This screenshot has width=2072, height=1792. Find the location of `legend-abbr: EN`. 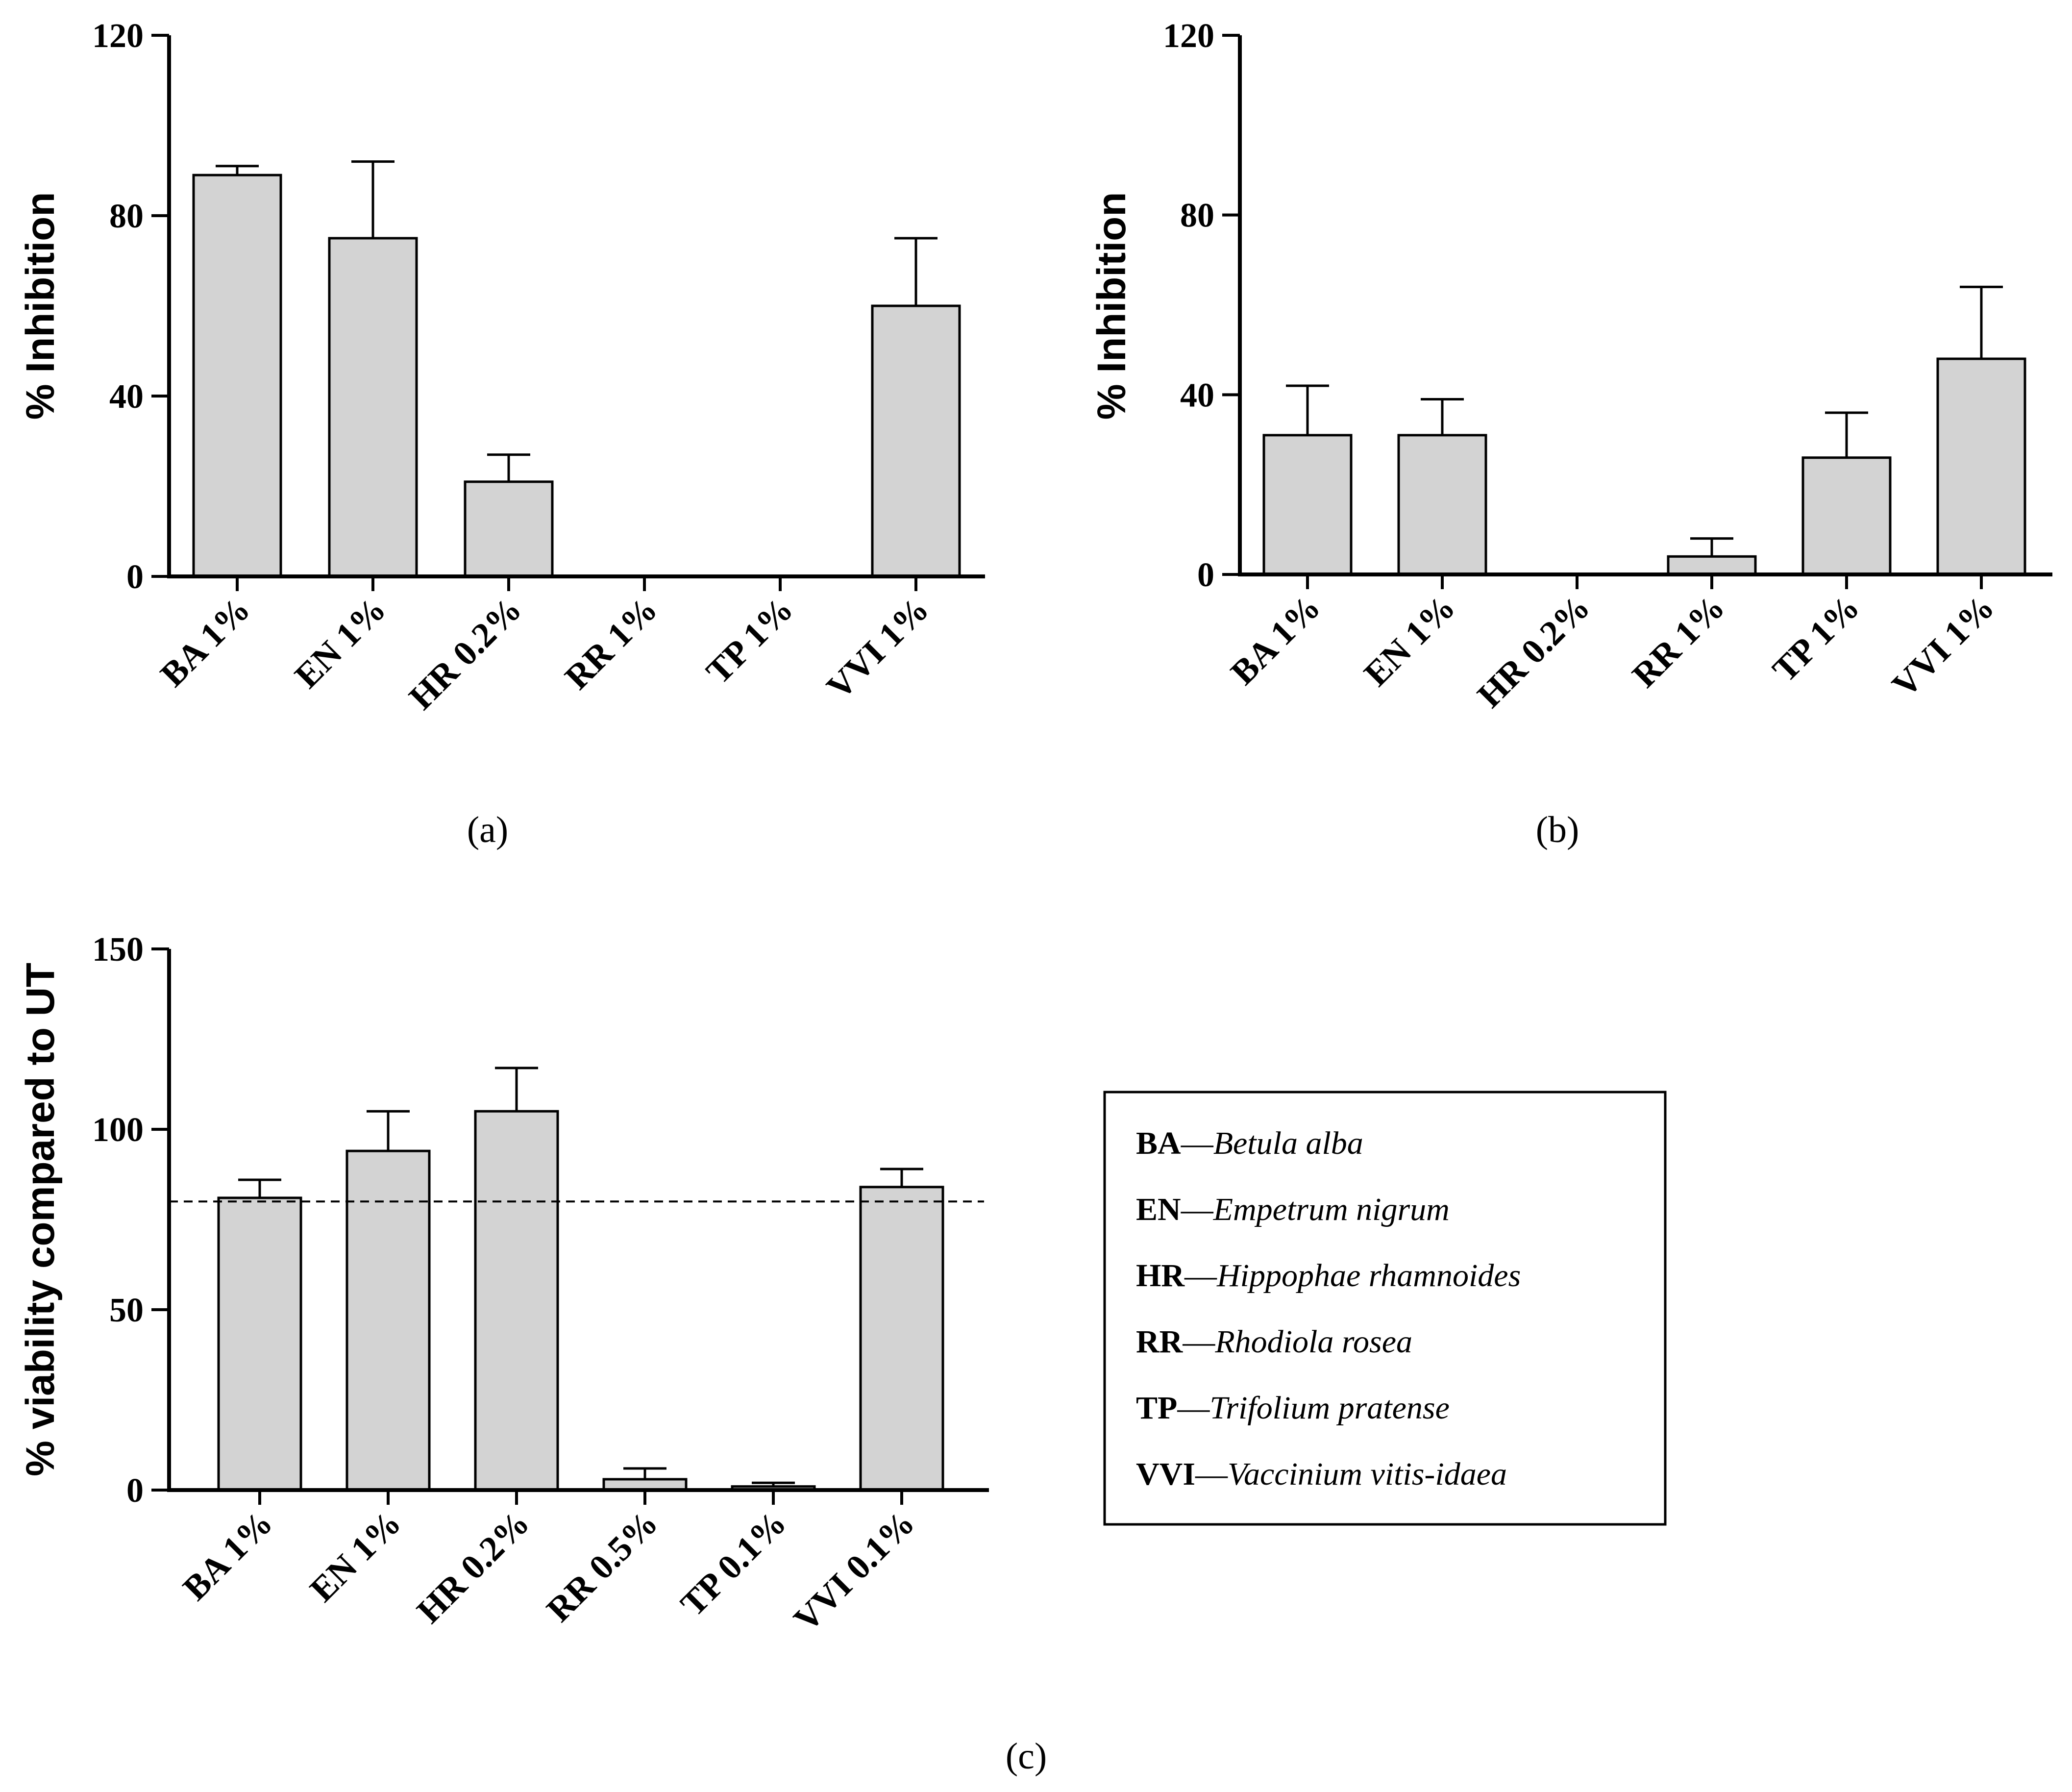

legend-abbr: EN is located at coordinates (1158, 1209).